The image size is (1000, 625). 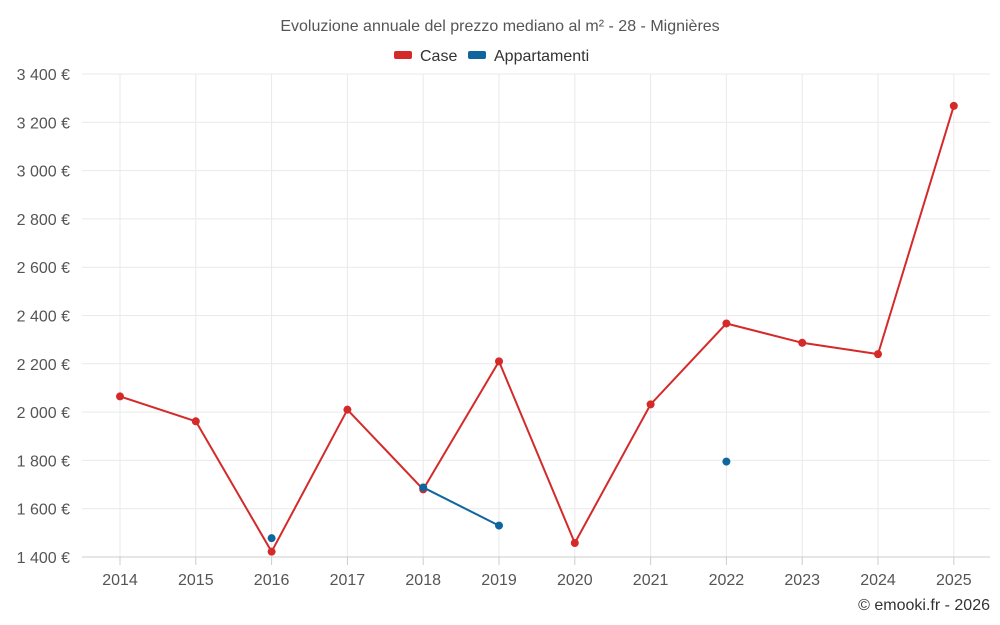 What do you see at coordinates (651, 580) in the screenshot?
I see `x-tick-label: 2021` at bounding box center [651, 580].